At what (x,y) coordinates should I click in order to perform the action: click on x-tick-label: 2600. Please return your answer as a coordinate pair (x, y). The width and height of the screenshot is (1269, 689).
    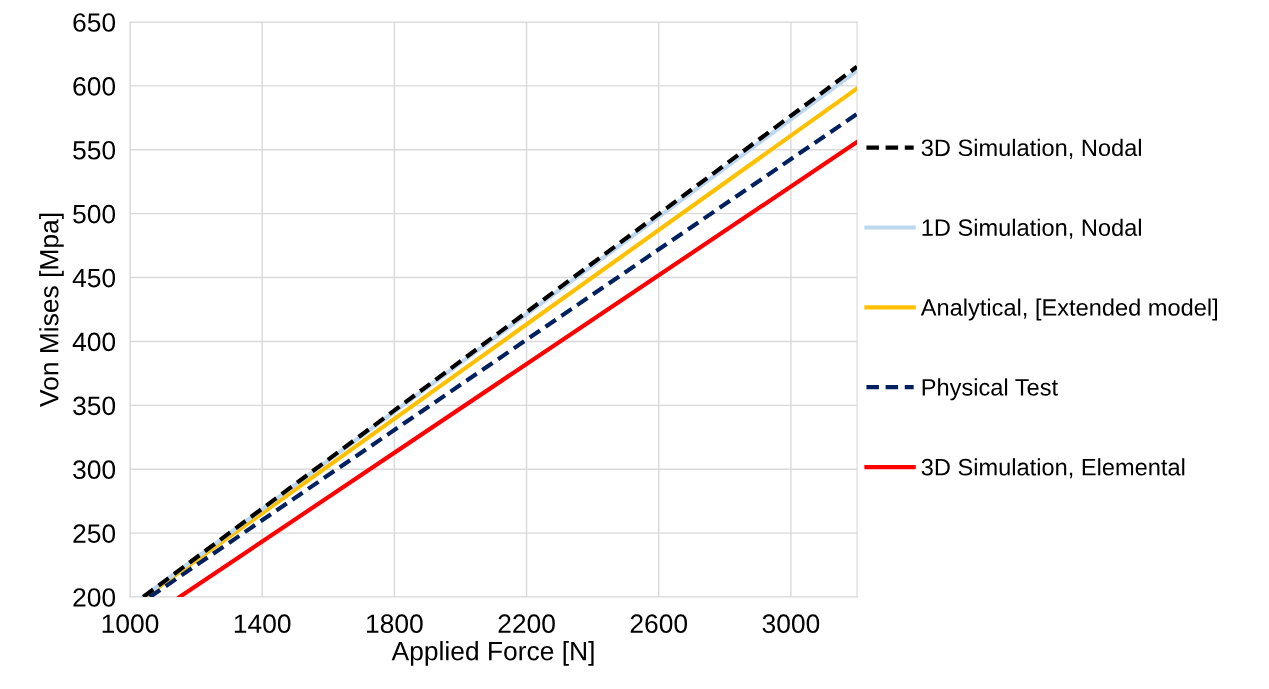
    Looking at the image, I should click on (659, 624).